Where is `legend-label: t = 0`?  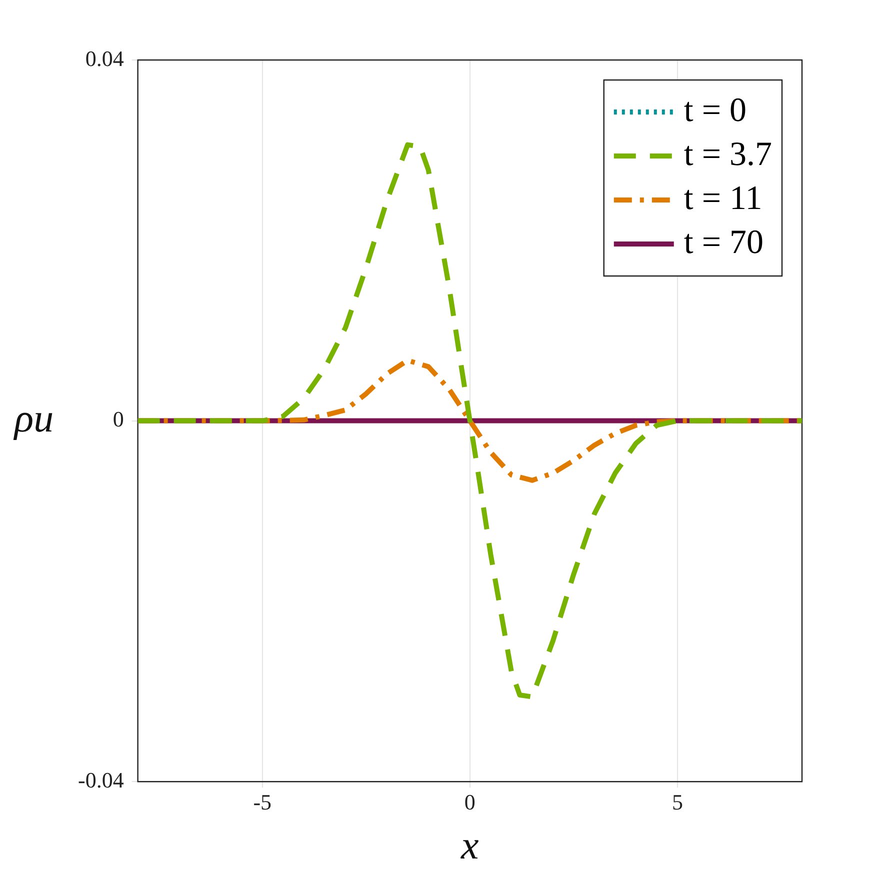 legend-label: t = 0 is located at coordinates (715, 110).